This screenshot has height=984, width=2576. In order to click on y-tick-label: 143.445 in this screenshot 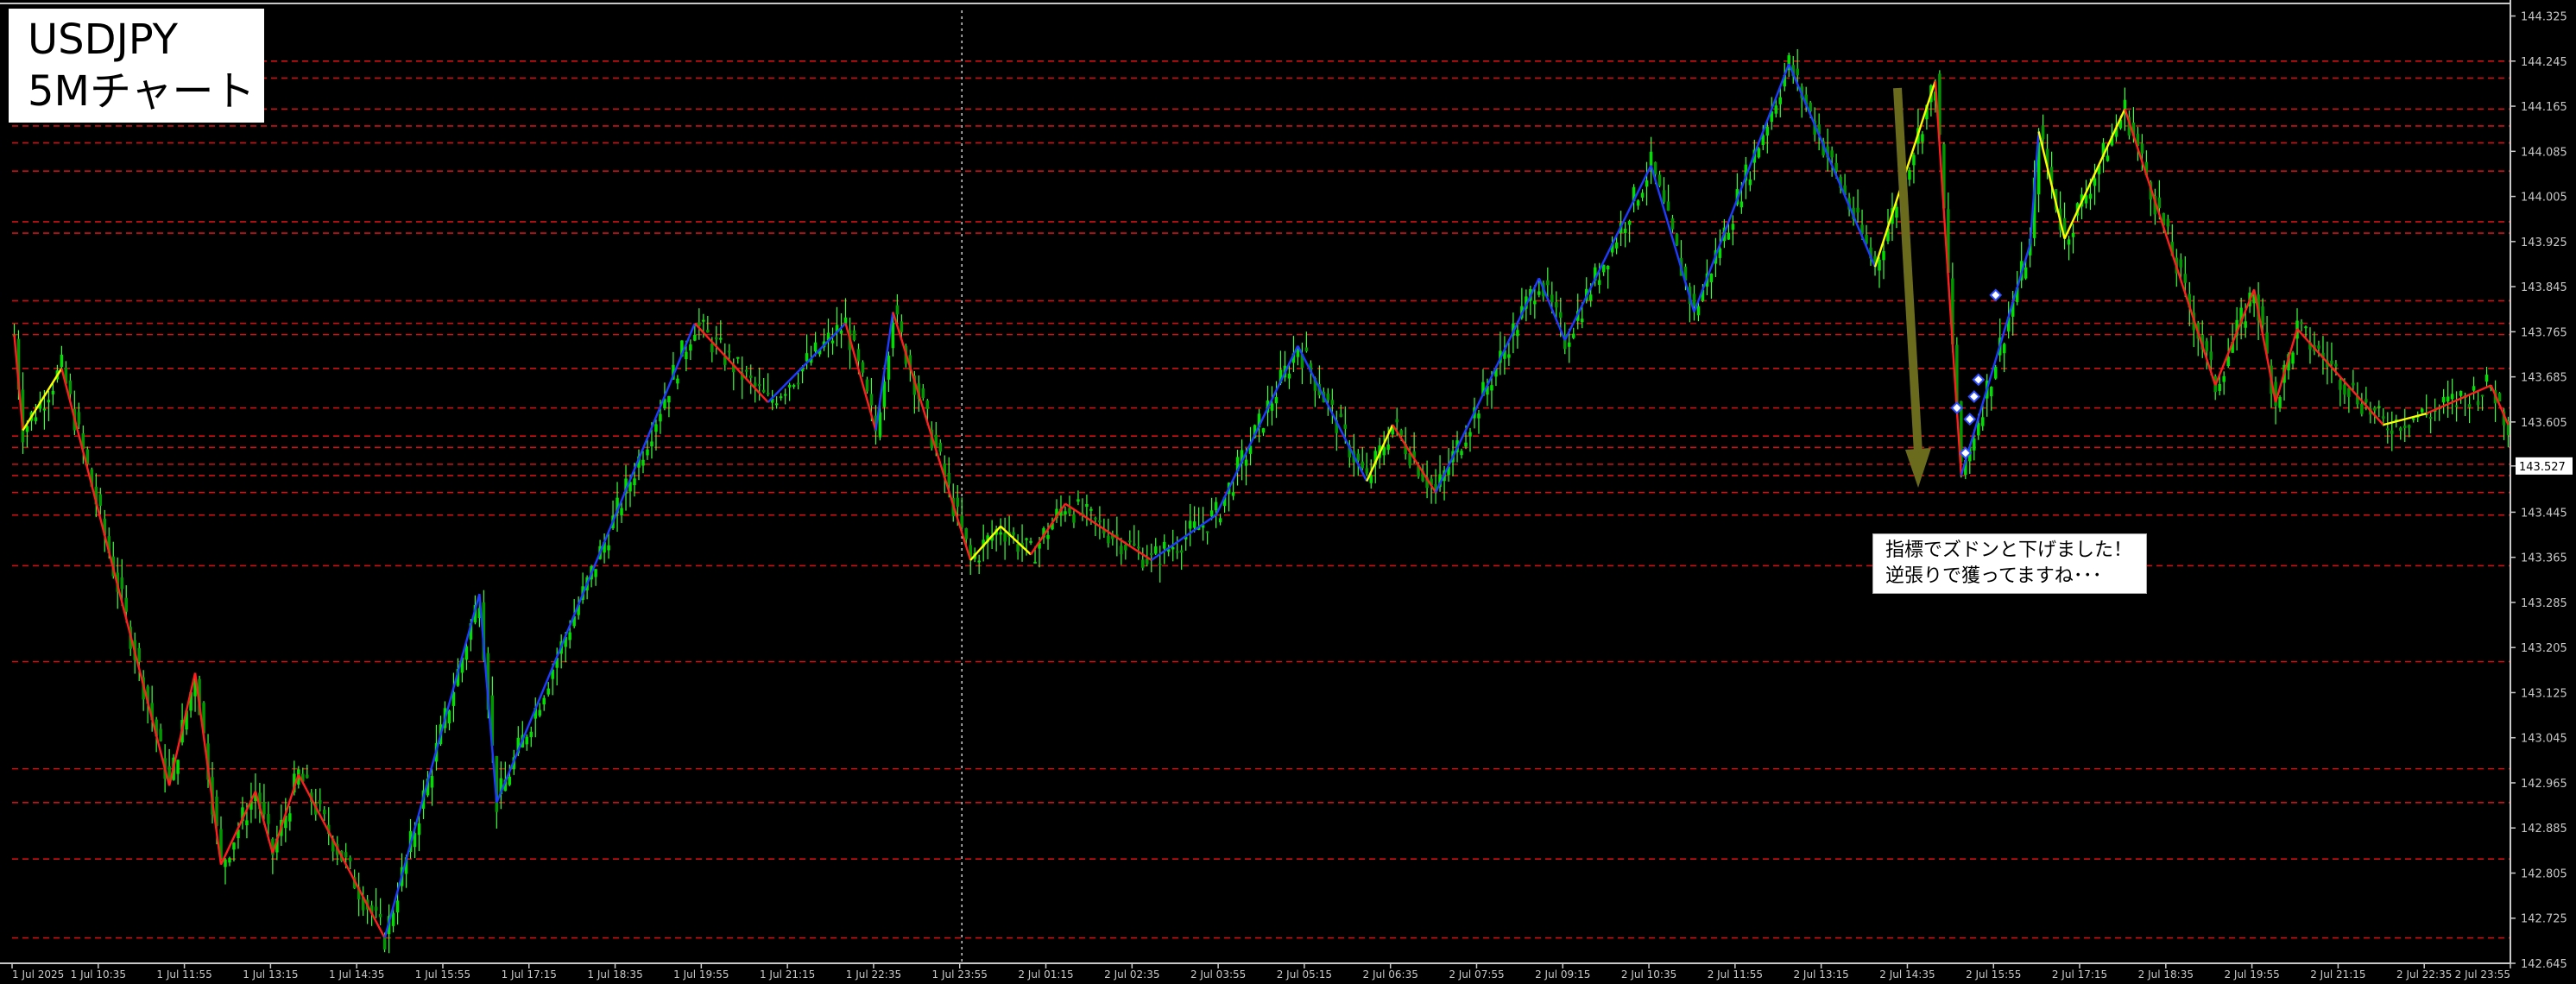, I will do `click(2544, 513)`.